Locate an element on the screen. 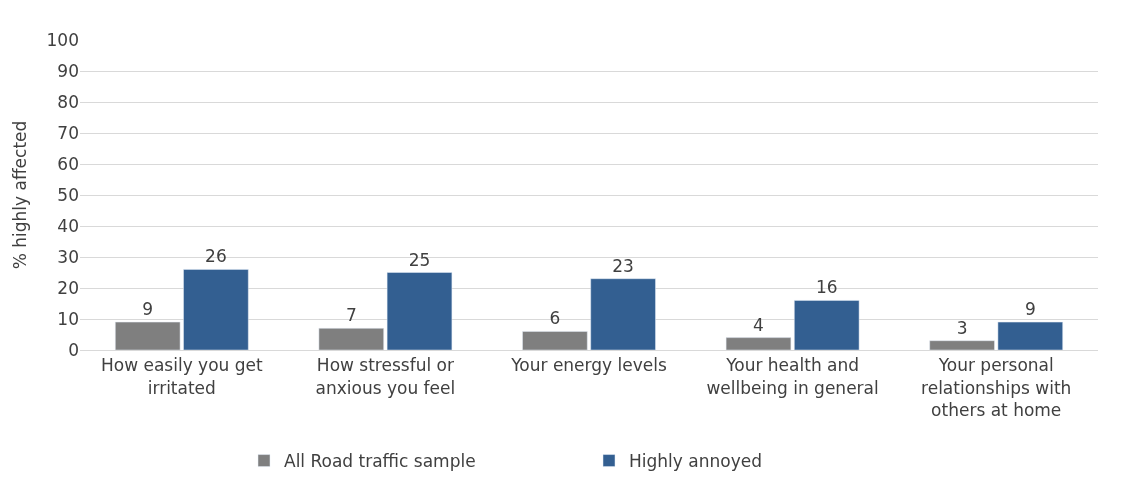 Image resolution: width=1128 pixels, height=500 pixels. y-tick-label: 50 is located at coordinates (68, 194).